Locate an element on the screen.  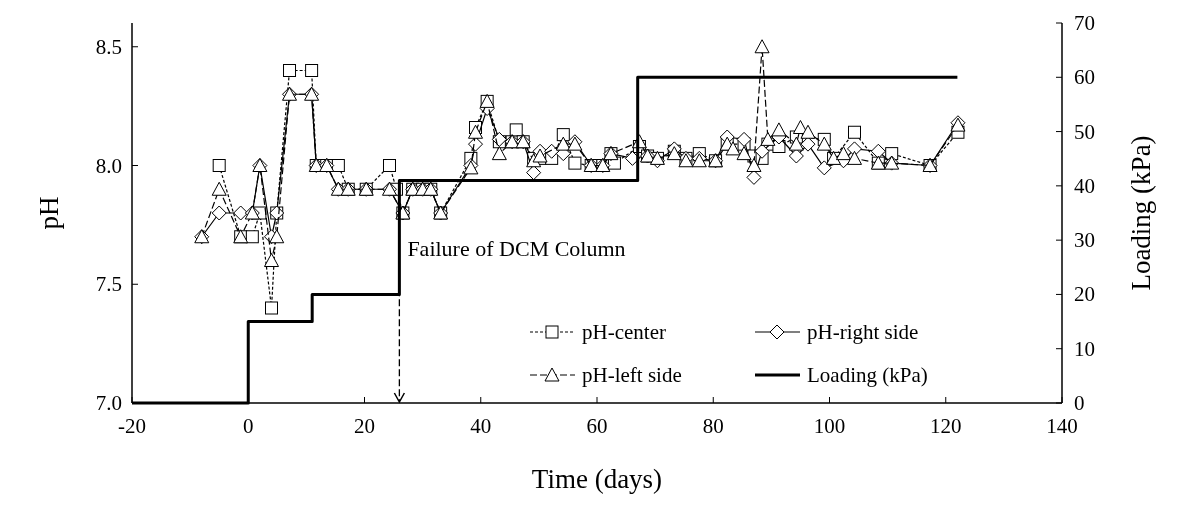
x-tick-label: 140 is located at coordinates (1062, 426).